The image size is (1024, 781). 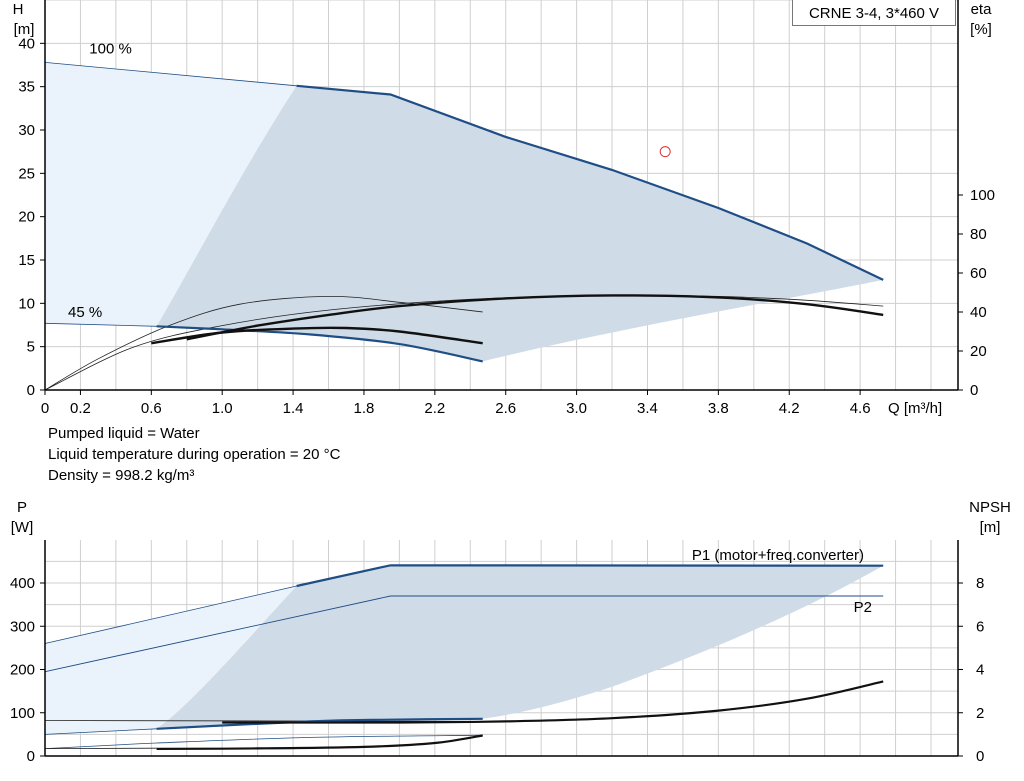 What do you see at coordinates (978, 273) in the screenshot?
I see `y2-tick-label: 60` at bounding box center [978, 273].